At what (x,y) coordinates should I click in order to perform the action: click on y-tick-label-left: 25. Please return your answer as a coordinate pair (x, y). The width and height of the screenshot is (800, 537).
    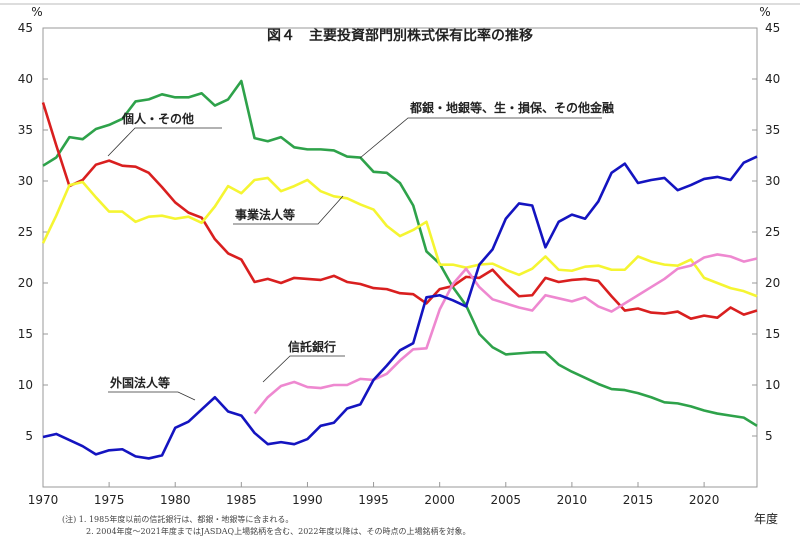
    Looking at the image, I should click on (25, 232).